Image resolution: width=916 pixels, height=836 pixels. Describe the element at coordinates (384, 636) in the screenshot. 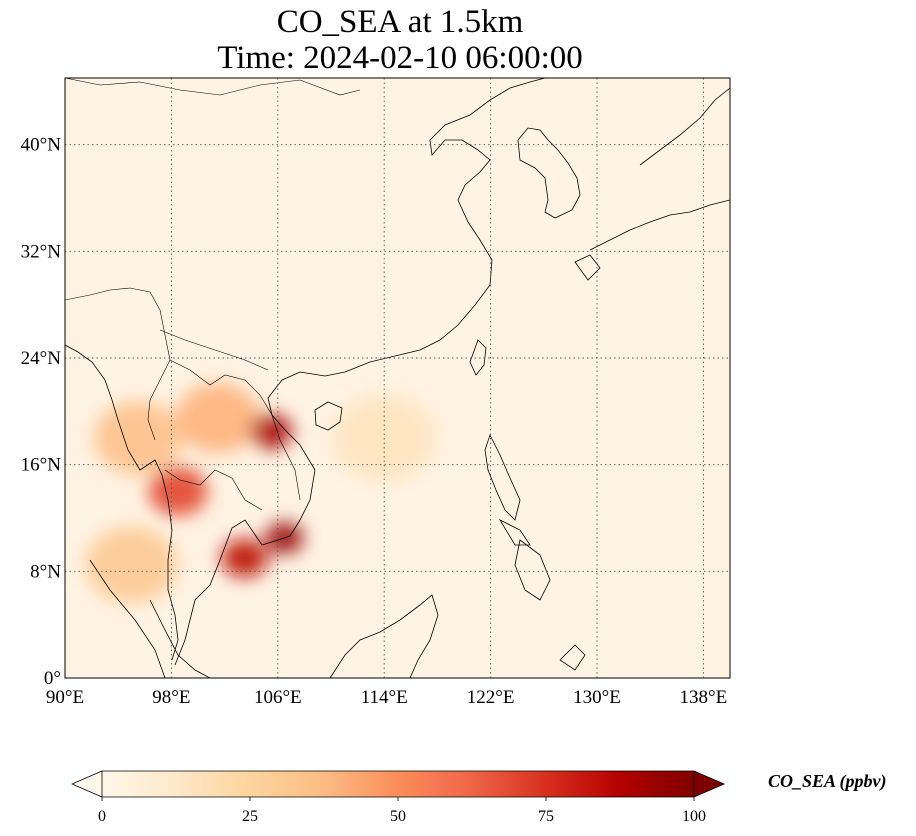

I see `coastline-borneo` at that location.